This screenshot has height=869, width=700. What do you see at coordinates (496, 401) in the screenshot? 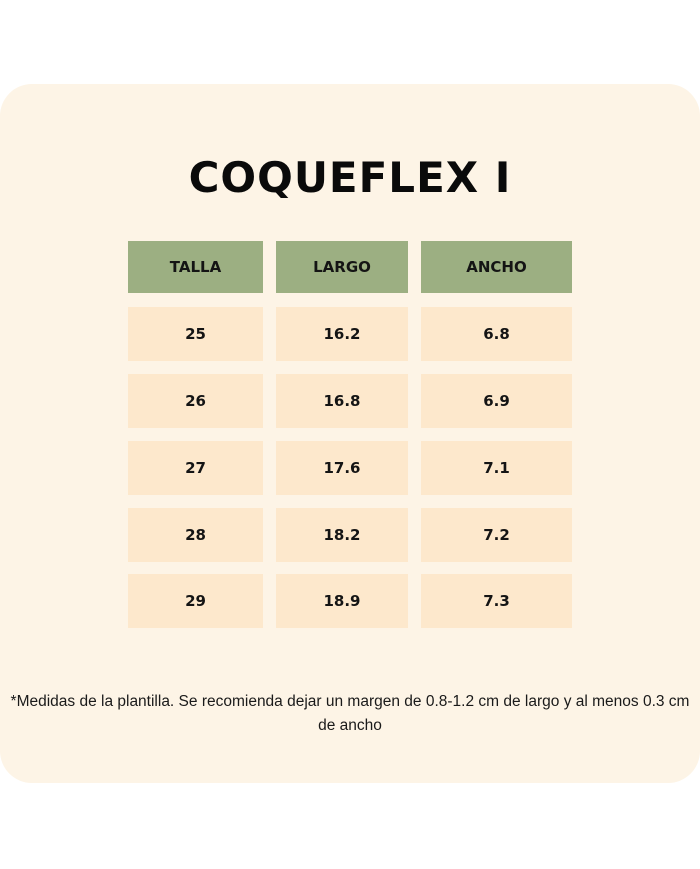
I see `table-cell: 6.9` at bounding box center [496, 401].